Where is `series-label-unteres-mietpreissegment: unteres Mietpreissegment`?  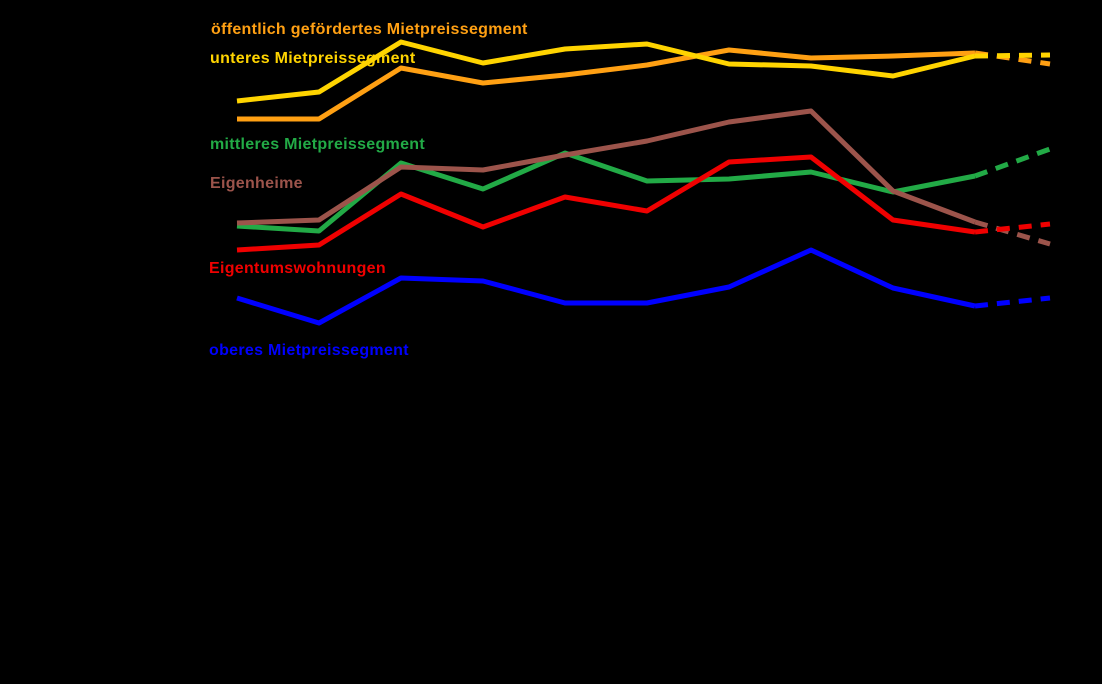 series-label-unteres-mietpreissegment: unteres Mietpreissegment is located at coordinates (313, 58).